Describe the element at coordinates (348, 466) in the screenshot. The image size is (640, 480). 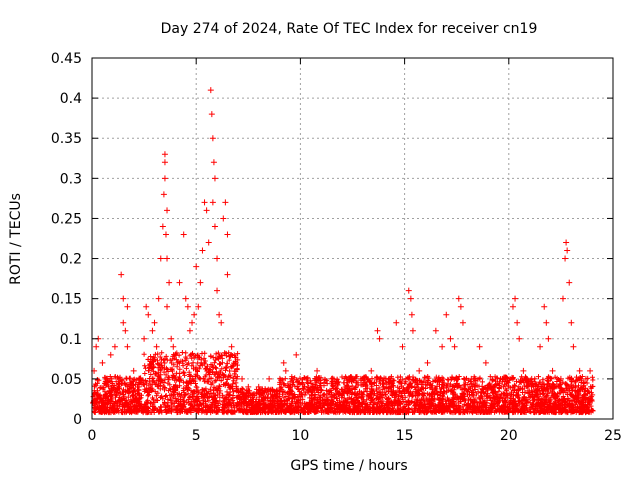
I see `x-axis-label: GPS time / hours` at that location.